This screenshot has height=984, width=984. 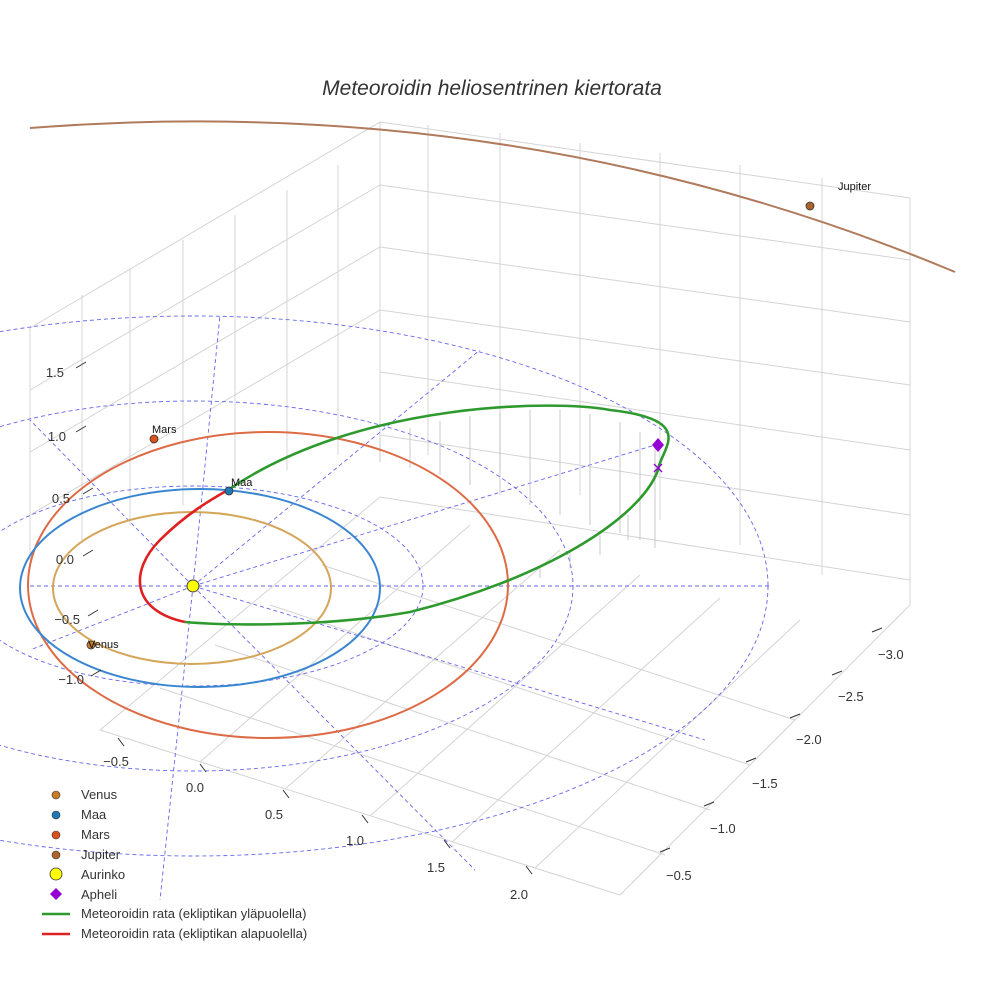 What do you see at coordinates (658, 445) in the screenshot?
I see `aphelion-marker` at bounding box center [658, 445].